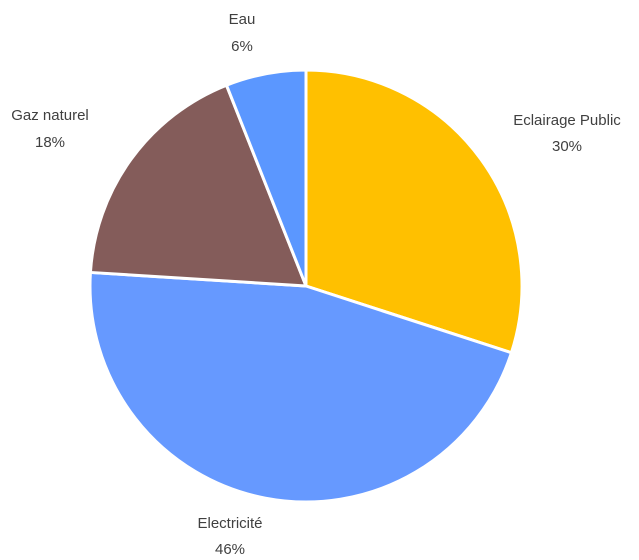 The width and height of the screenshot is (639, 560). I want to click on slice-percent-label: 46%, so click(230, 549).